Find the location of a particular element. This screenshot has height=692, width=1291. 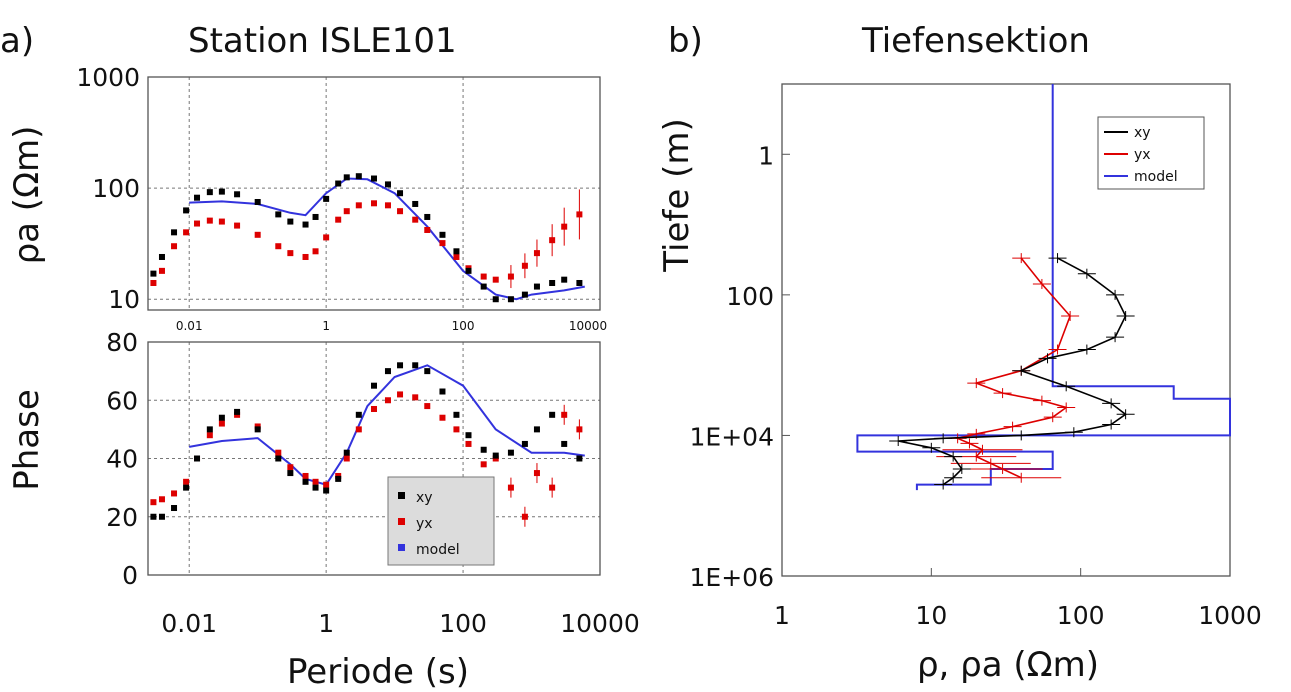

phase-ytick-label: 20 is located at coordinates (122, 517).